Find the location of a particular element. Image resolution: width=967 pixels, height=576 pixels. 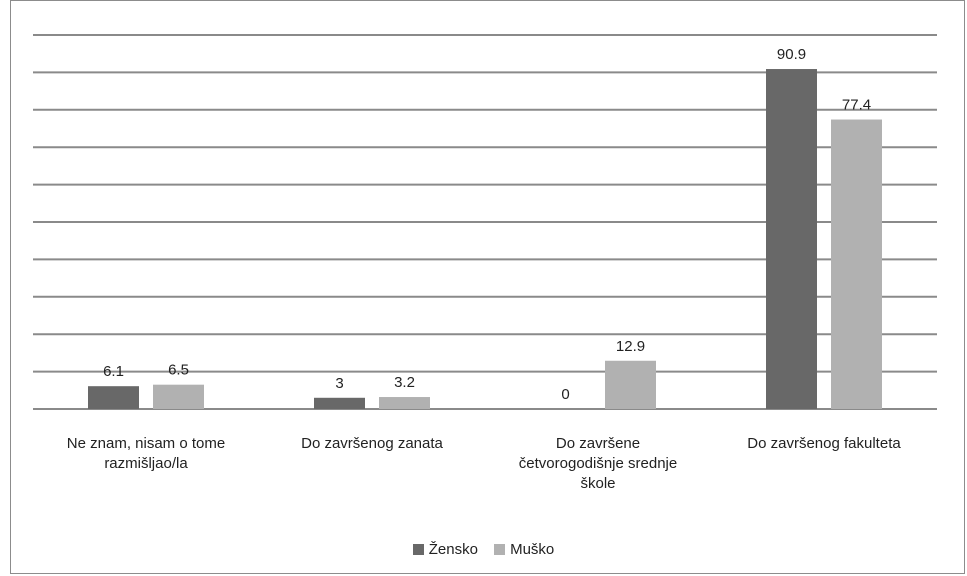

legend-label-musko: Muško is located at coordinates (532, 549).